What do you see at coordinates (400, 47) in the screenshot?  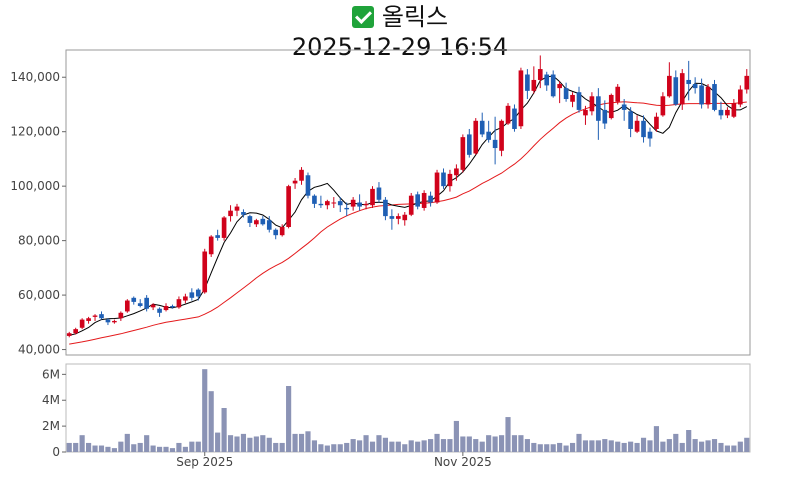 I see `title-datetime: 2025-12-29 16:54` at bounding box center [400, 47].